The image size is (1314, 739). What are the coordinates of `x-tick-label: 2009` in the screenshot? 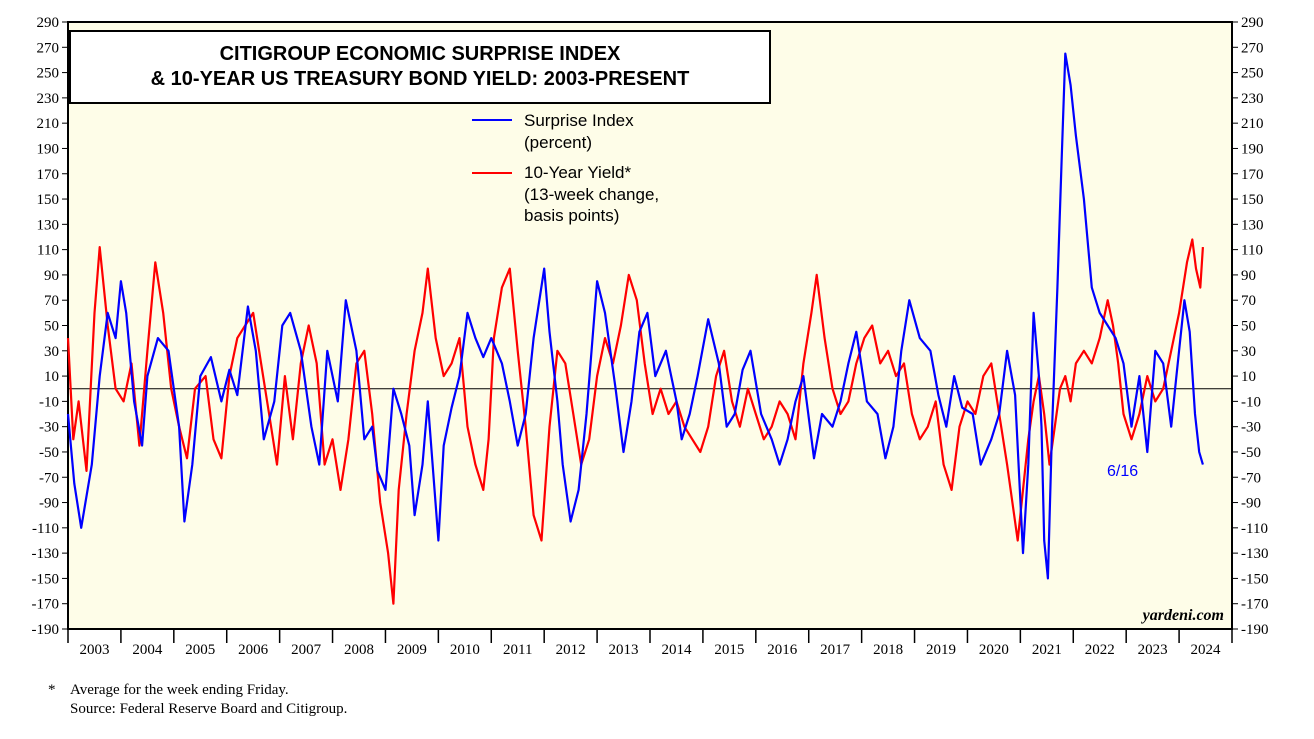 It's located at (412, 650).